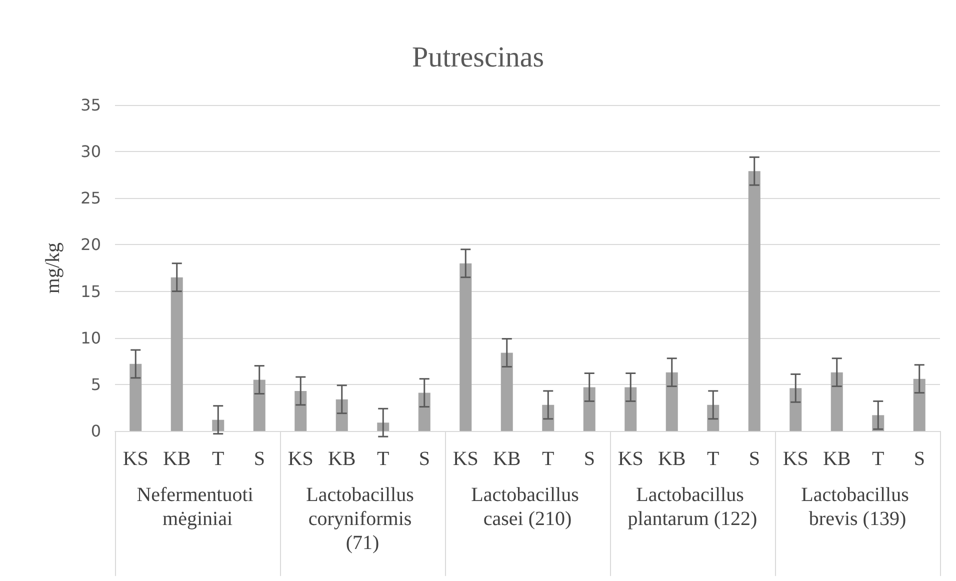 This screenshot has height=581, width=956. Describe the element at coordinates (95, 431) in the screenshot. I see `y-tick-label: 0` at that location.